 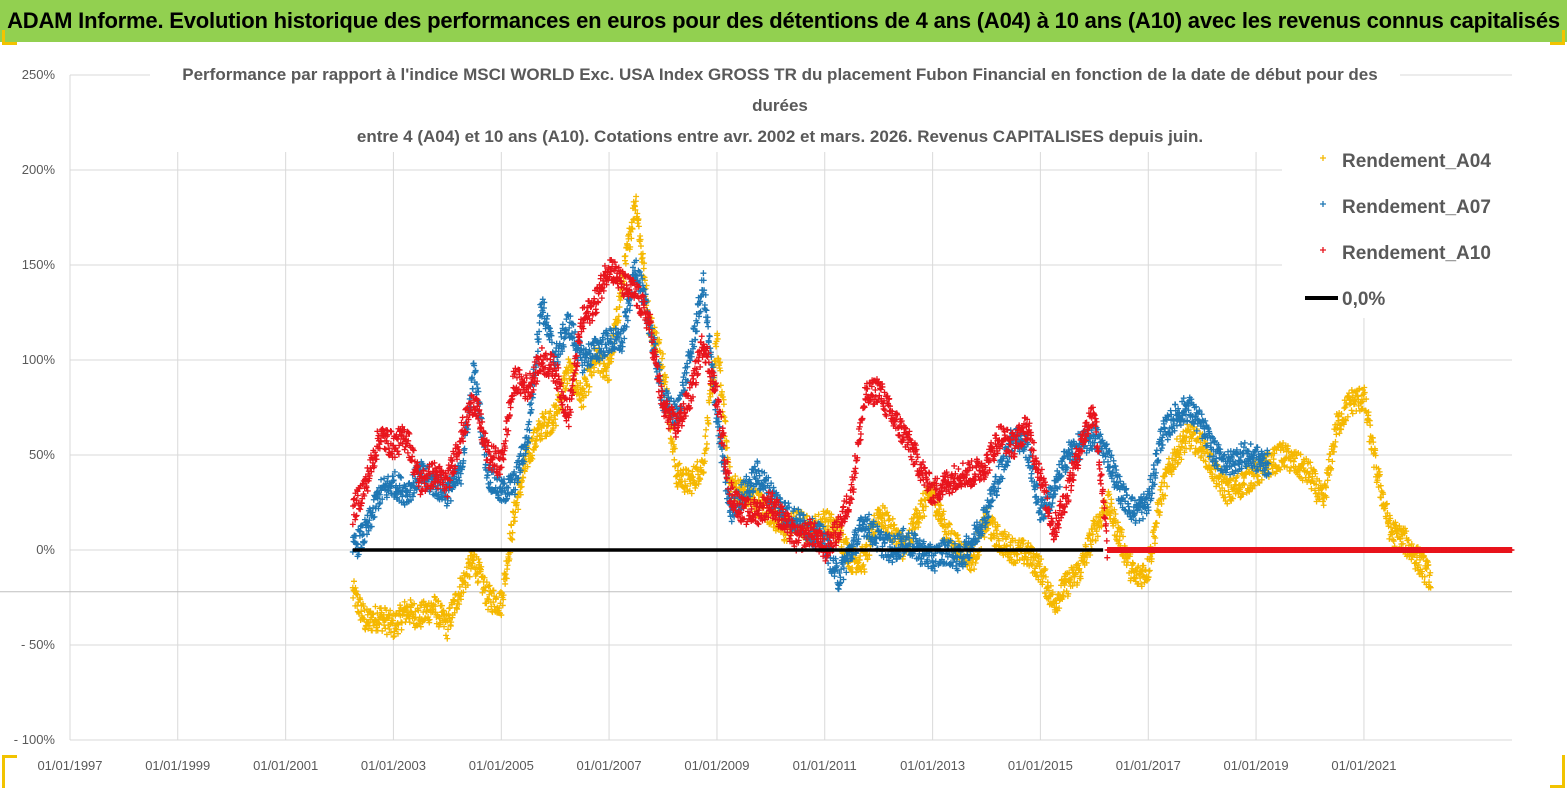 I want to click on x-tick-label: 01/01/1997, so click(x=69, y=765).